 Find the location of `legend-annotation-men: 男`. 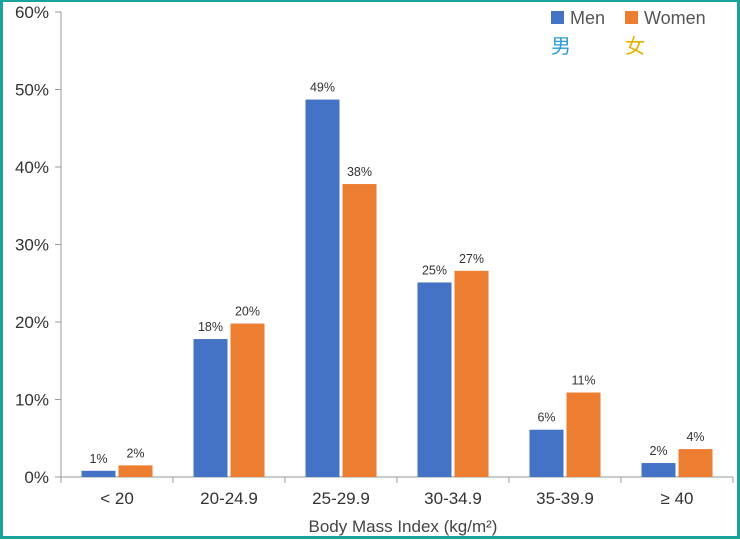

legend-annotation-men: 男 is located at coordinates (561, 46).